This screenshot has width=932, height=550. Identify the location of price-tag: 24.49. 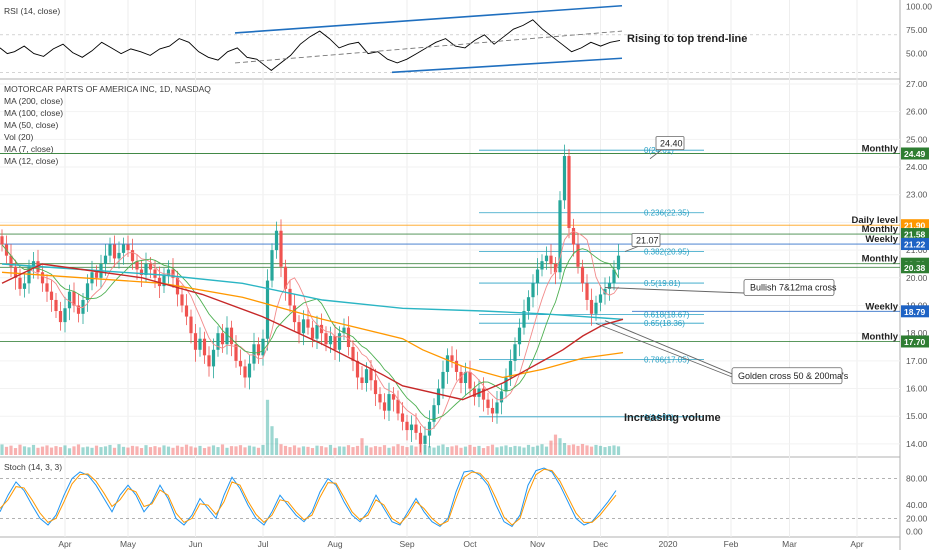
(915, 154).